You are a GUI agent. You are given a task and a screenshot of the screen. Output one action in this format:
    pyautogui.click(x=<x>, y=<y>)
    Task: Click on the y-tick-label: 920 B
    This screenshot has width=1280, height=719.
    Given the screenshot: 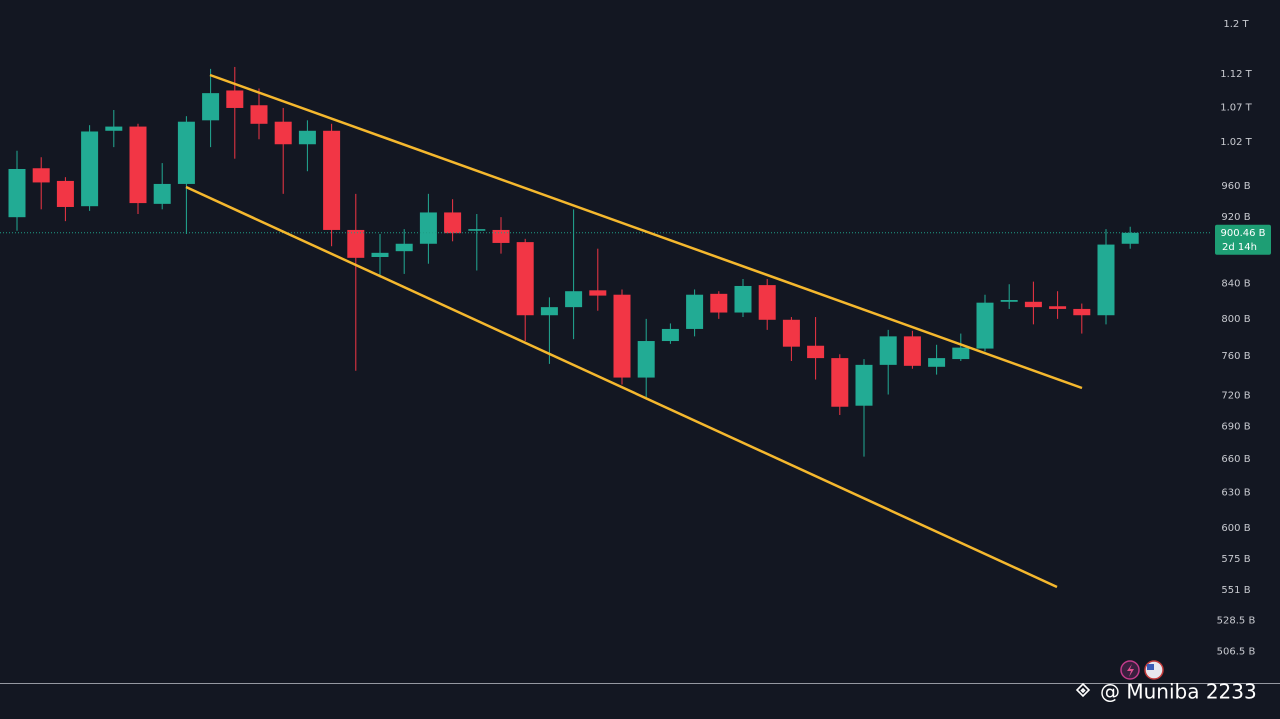 What is the action you would take?
    pyautogui.click(x=1235, y=217)
    